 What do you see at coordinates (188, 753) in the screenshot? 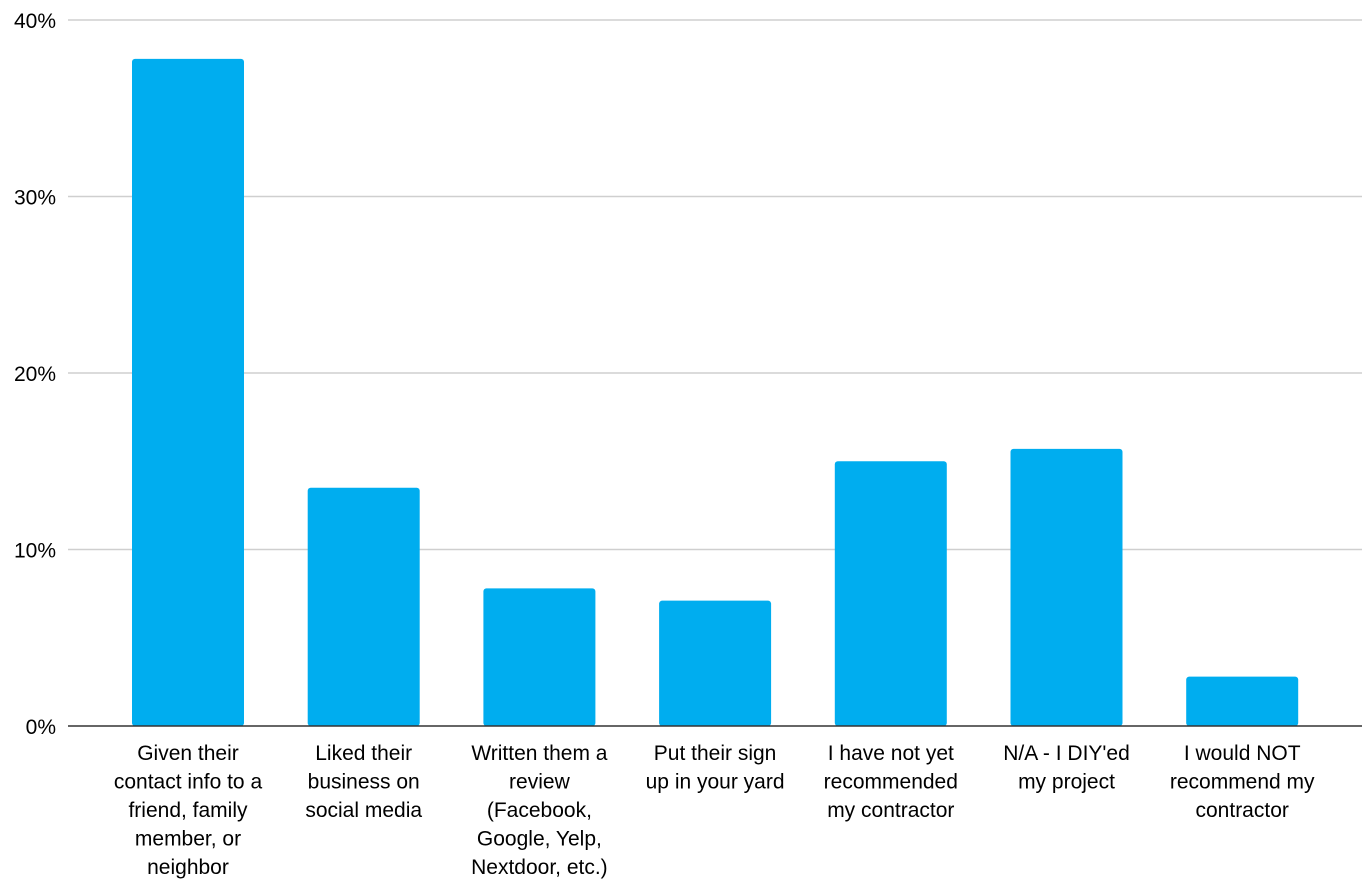
I see `x-category-label-line: Given their` at bounding box center [188, 753].